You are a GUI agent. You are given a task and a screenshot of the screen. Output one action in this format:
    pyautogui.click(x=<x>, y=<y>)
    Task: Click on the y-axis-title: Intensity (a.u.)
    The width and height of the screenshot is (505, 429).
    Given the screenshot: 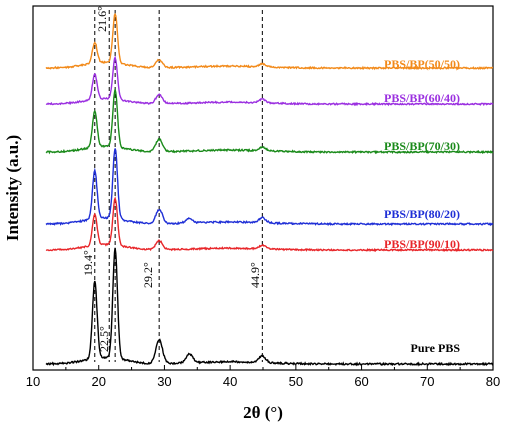 What is the action you would take?
    pyautogui.click(x=12, y=188)
    